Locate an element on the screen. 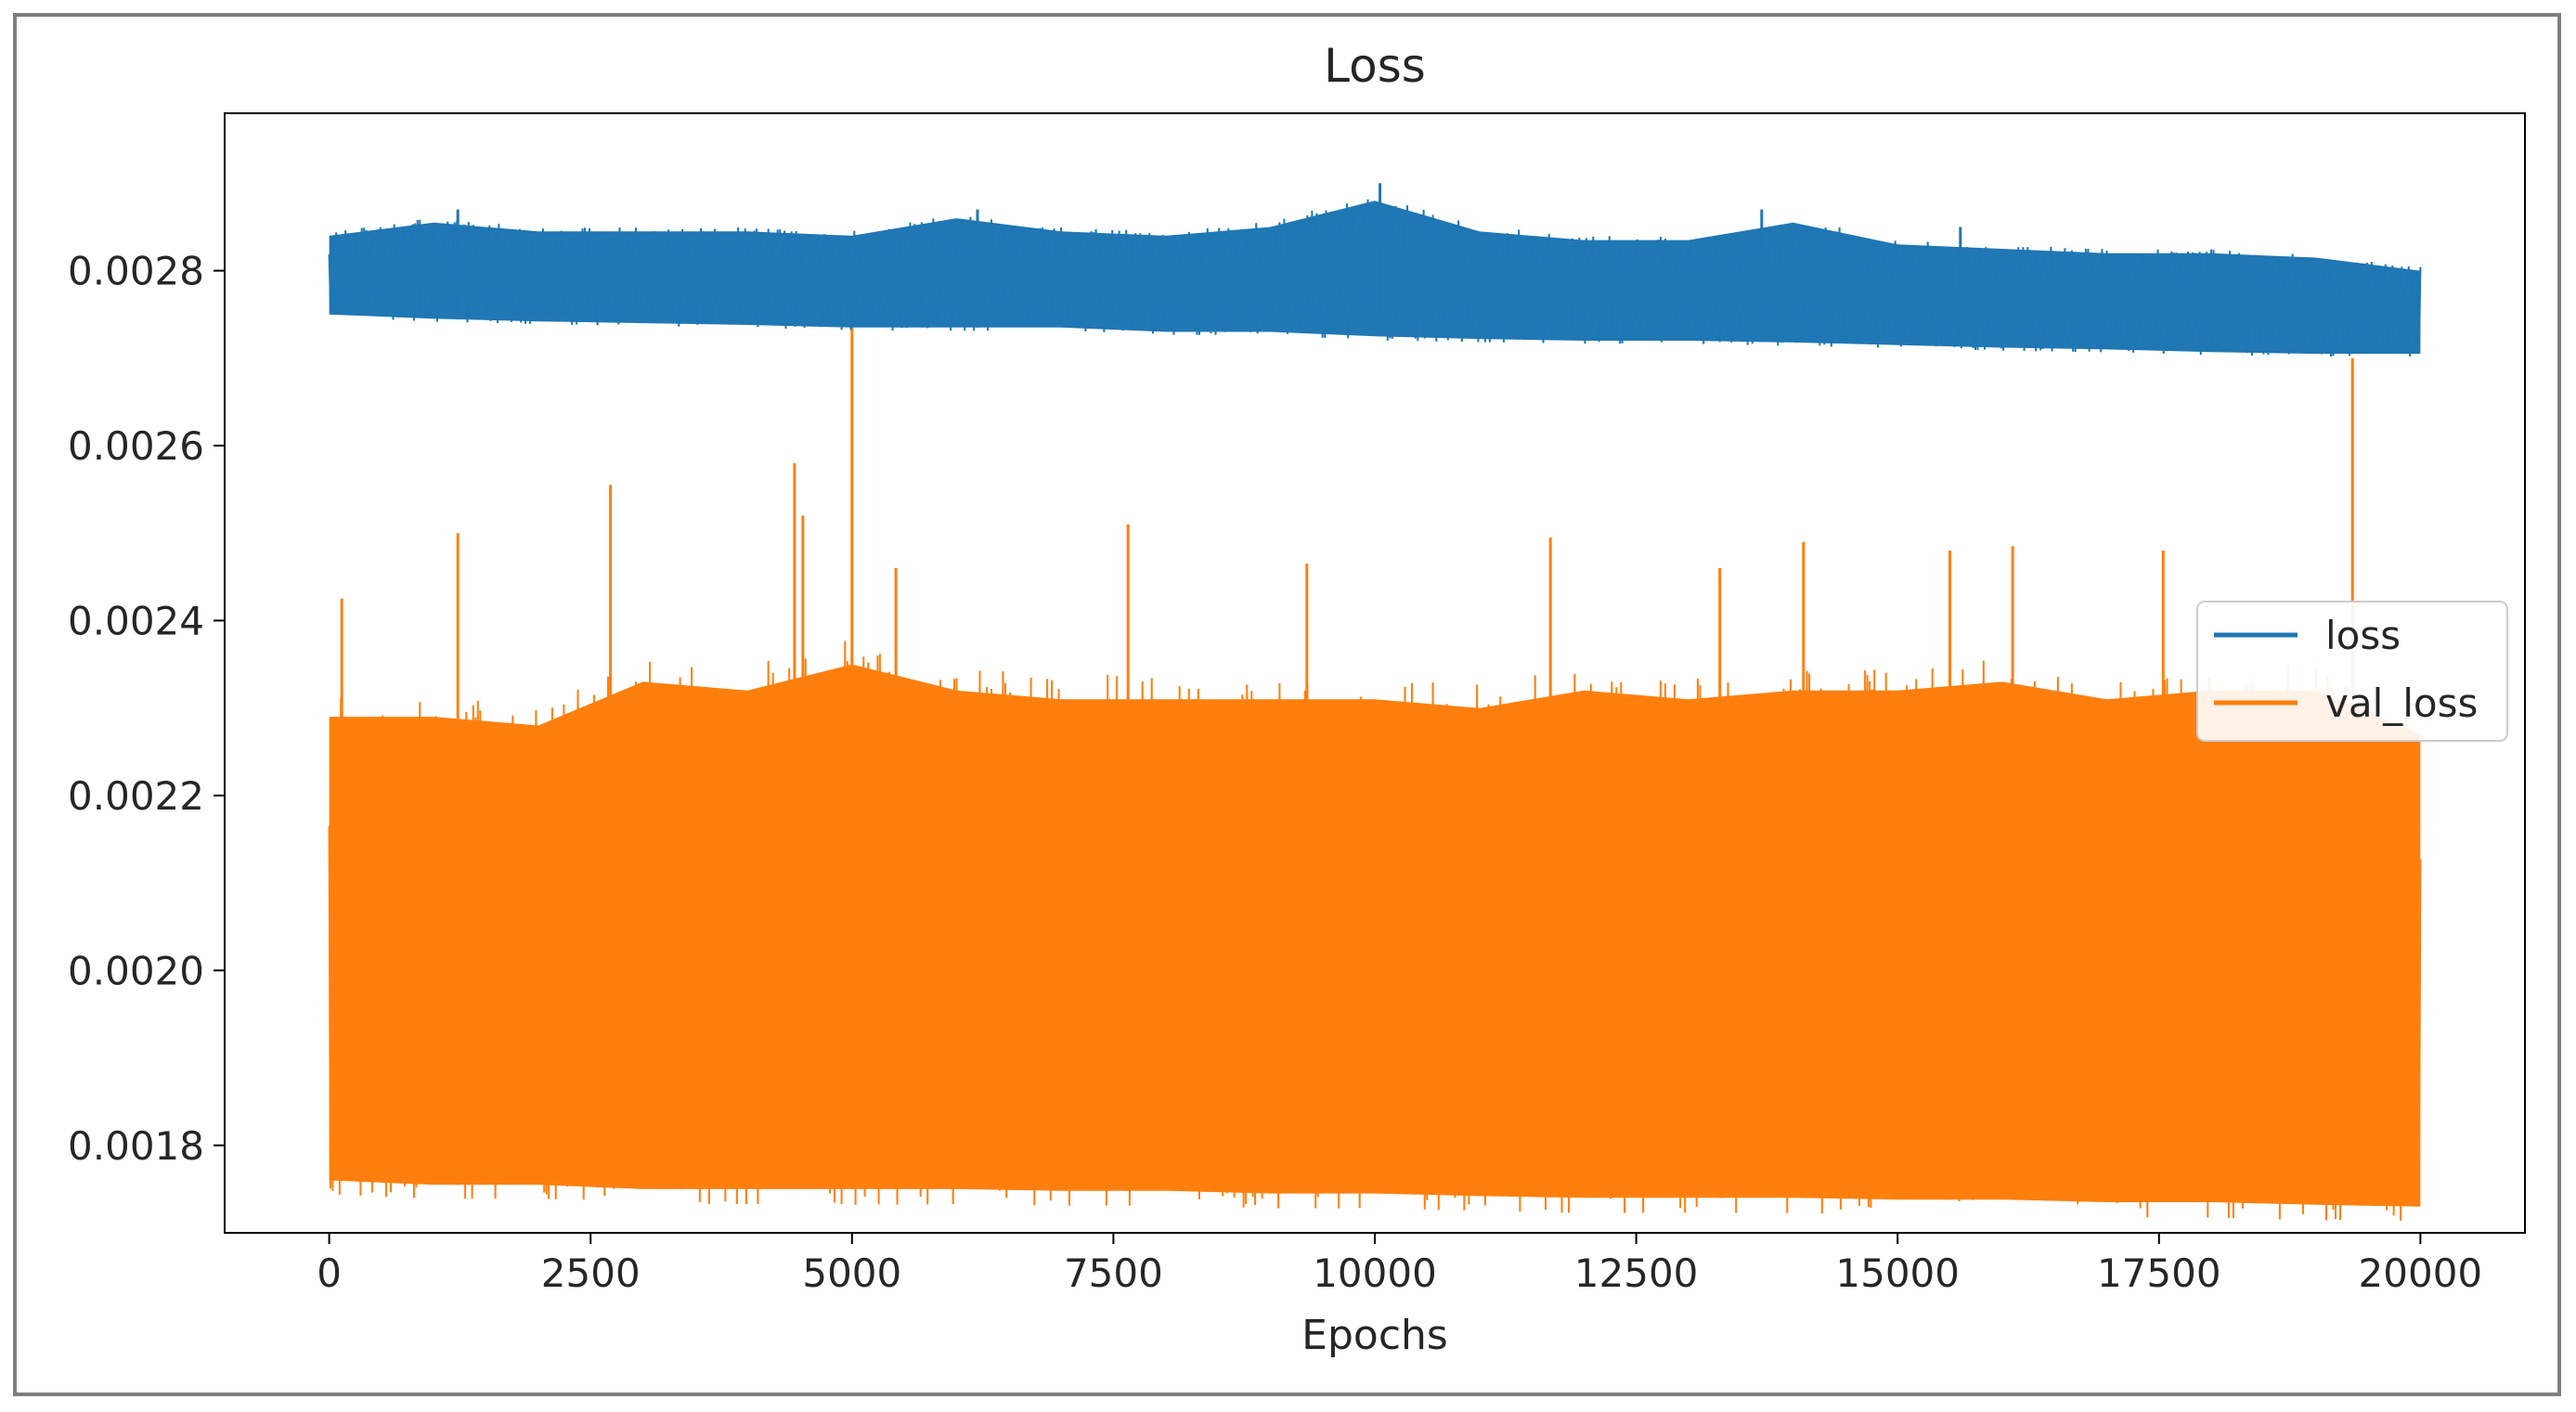 This screenshot has width=2576, height=1412. x-tick-label: 20000 is located at coordinates (2421, 1273).